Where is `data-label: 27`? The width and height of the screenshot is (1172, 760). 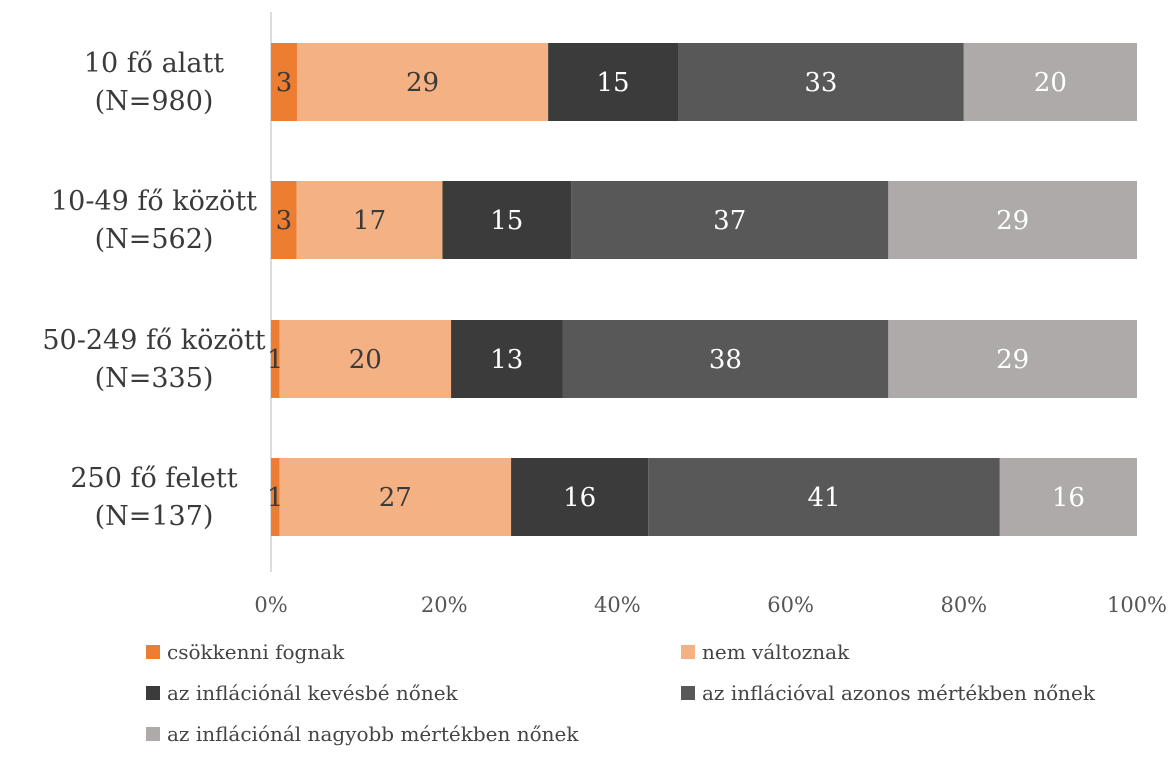
data-label: 27 is located at coordinates (395, 498).